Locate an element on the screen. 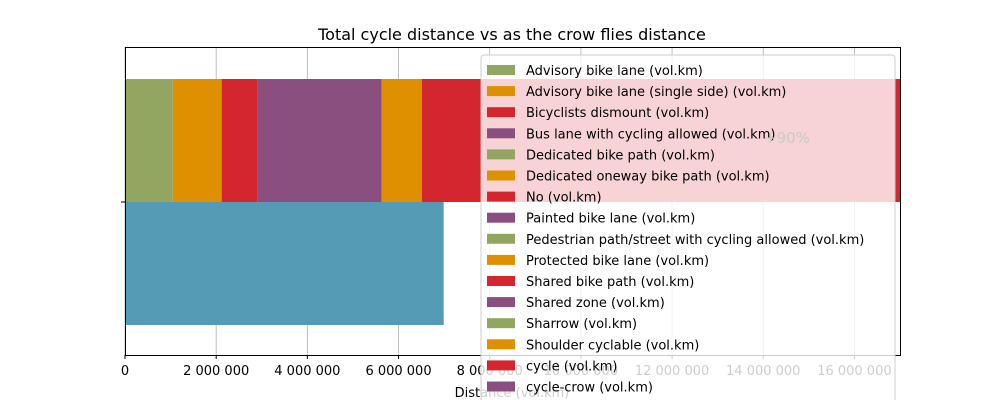  legend-label-15: cycle-crow (vol.km) is located at coordinates (589, 388).